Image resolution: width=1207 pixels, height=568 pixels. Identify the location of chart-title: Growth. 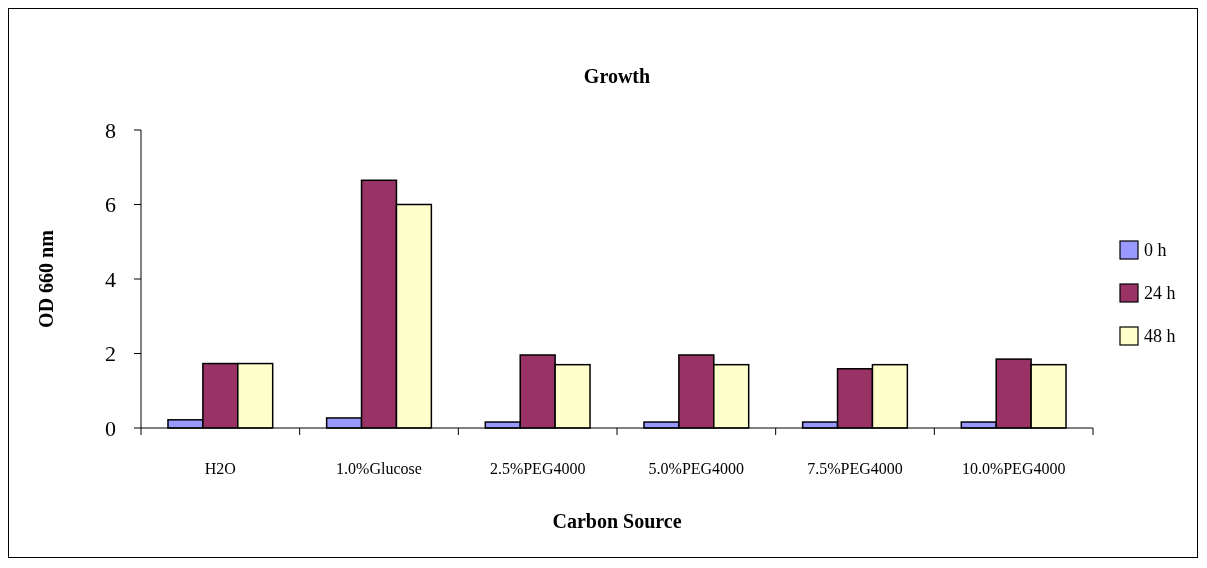
(617, 76).